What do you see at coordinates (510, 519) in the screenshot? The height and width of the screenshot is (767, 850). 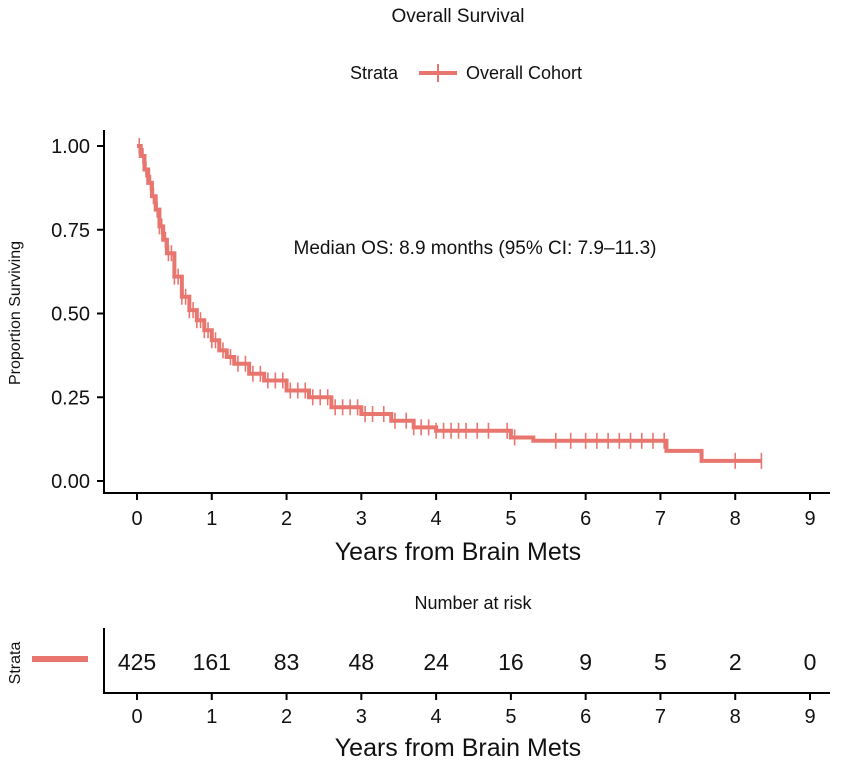 I see `x-tick-label: 5` at bounding box center [510, 519].